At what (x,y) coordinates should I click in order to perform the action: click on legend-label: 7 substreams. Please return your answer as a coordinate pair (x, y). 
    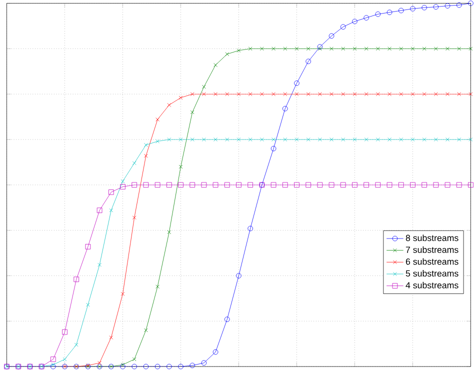
    Looking at the image, I should click on (432, 249).